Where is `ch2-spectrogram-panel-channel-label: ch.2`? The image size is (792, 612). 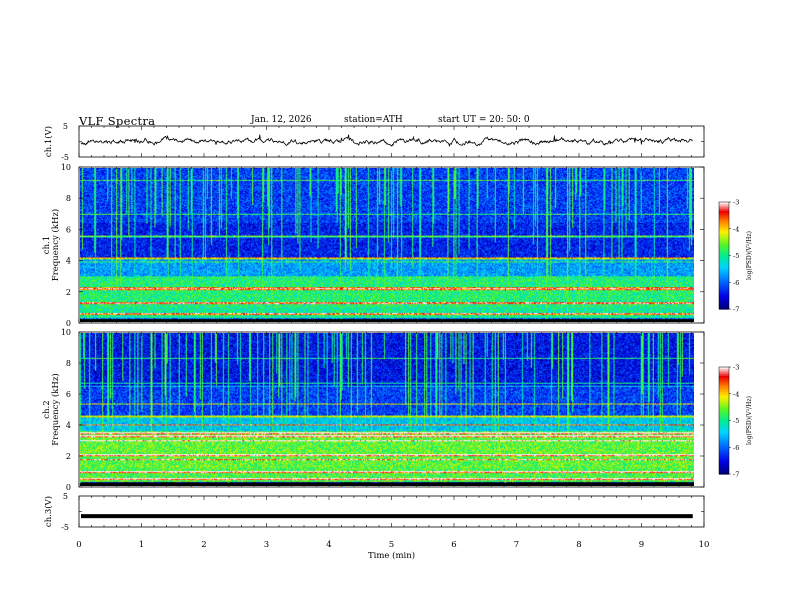 ch2-spectrogram-panel-channel-label: ch.2 is located at coordinates (47, 409).